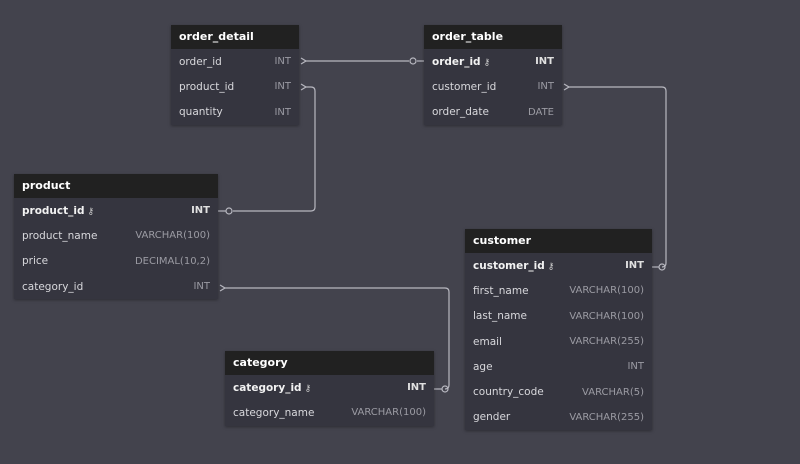 The image size is (800, 464). I want to click on column-name: email, so click(487, 342).